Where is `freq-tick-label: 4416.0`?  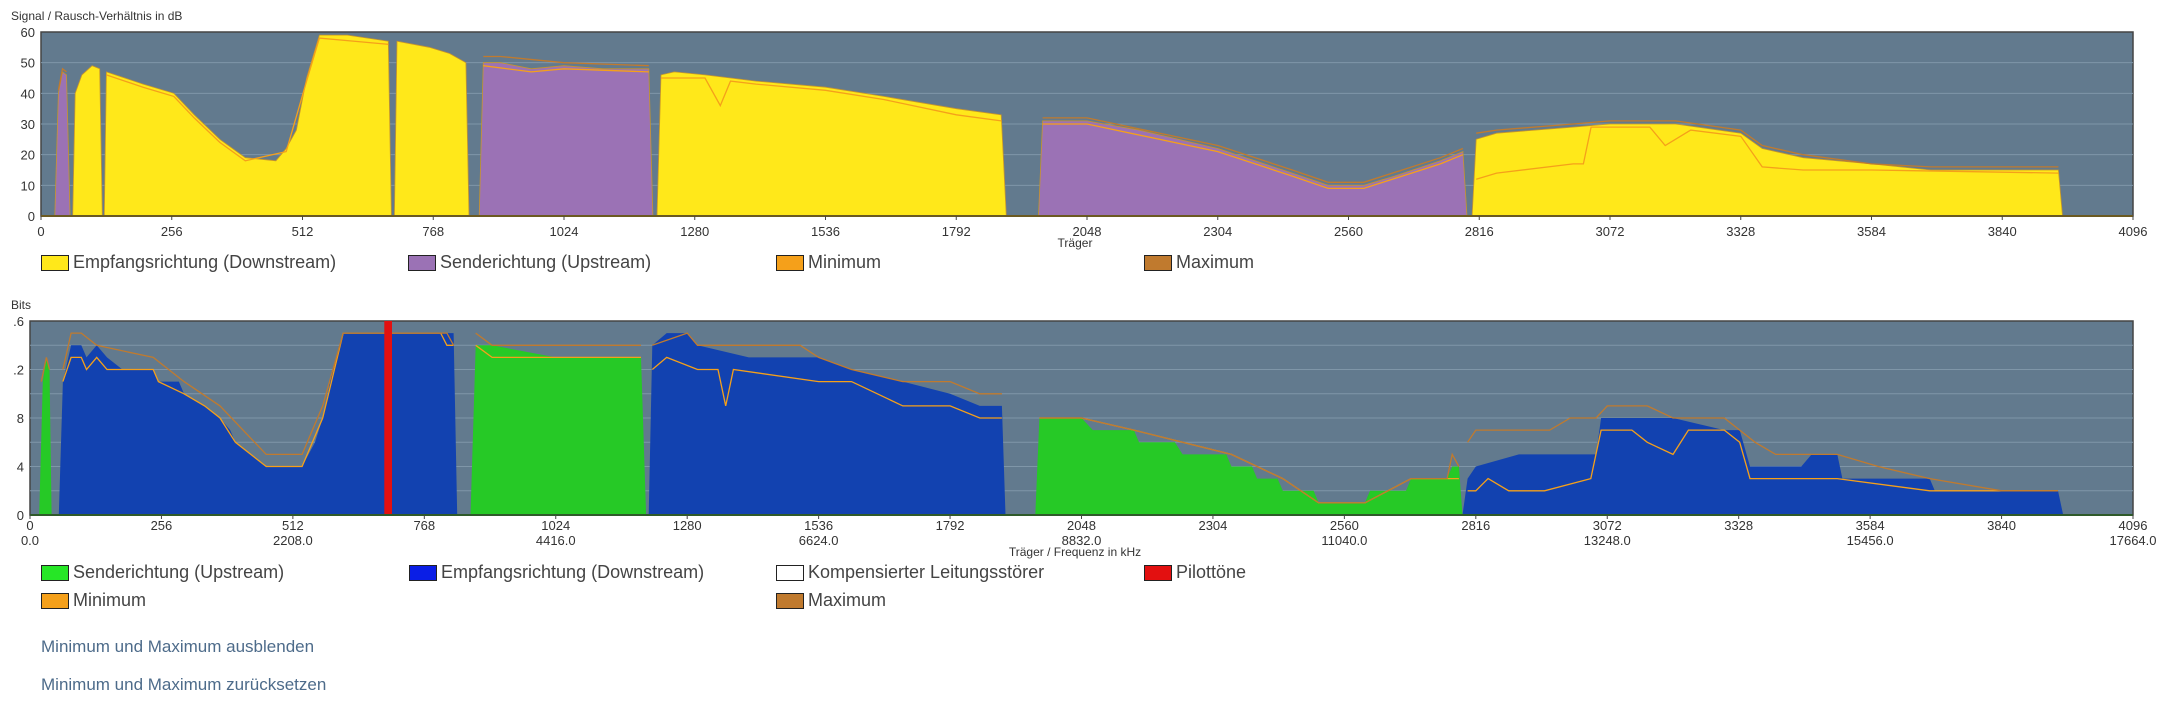 freq-tick-label: 4416.0 is located at coordinates (556, 540).